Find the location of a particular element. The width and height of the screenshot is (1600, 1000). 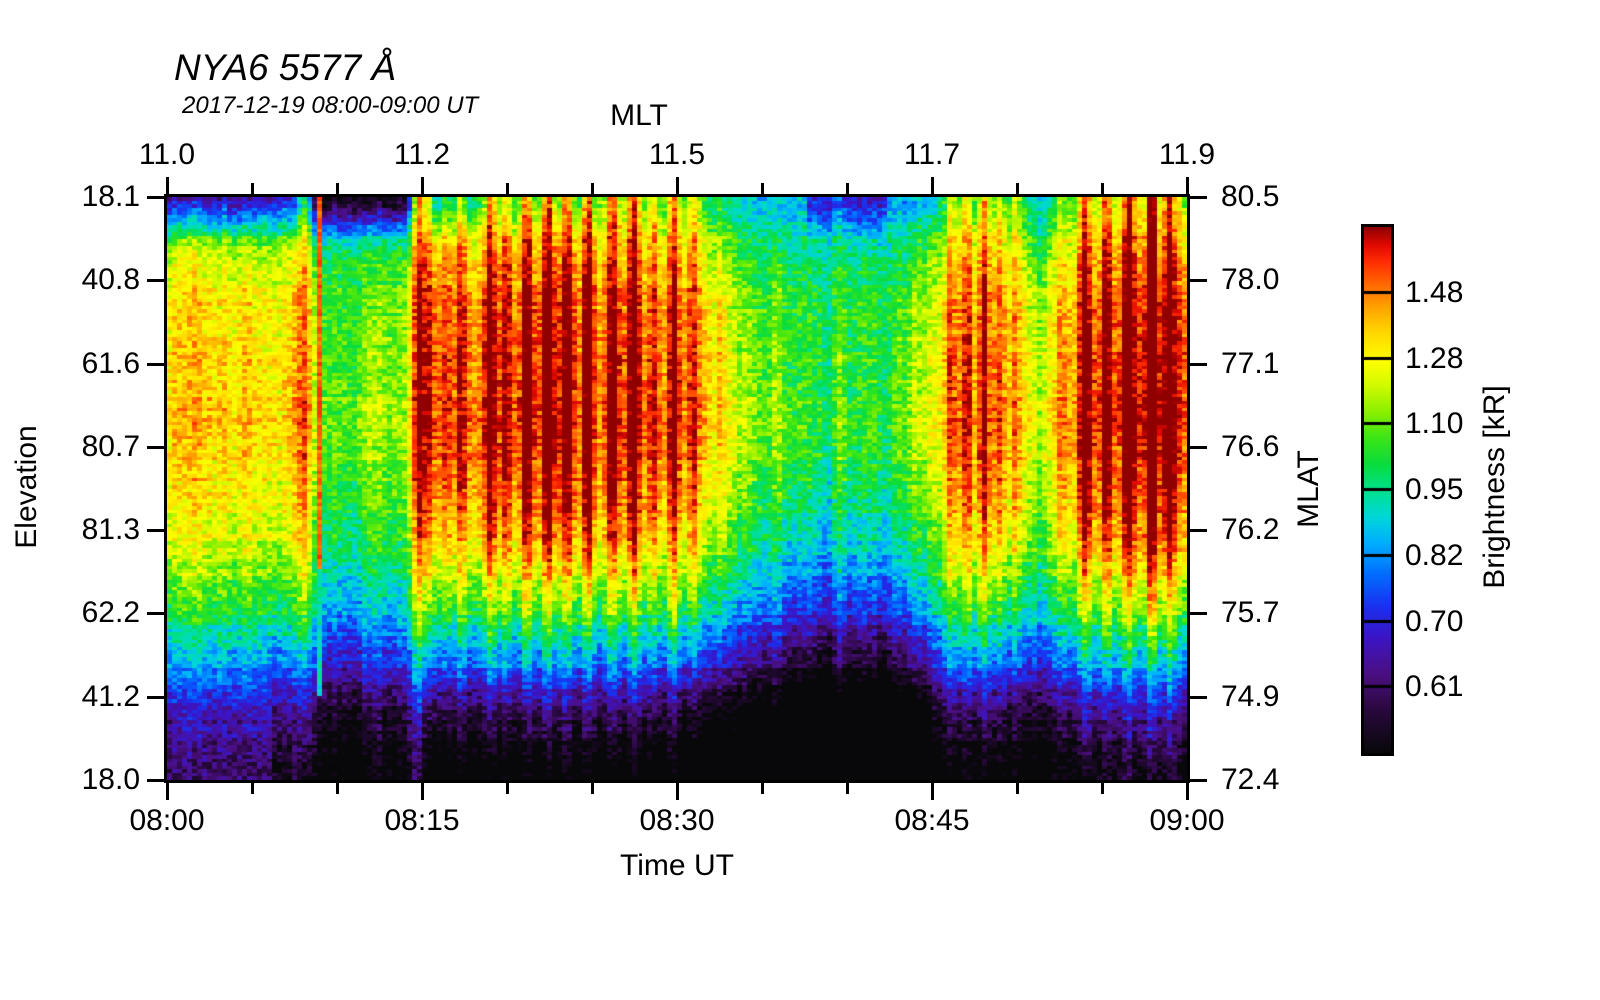

left-tick-label: 81.3 is located at coordinates (110, 529).